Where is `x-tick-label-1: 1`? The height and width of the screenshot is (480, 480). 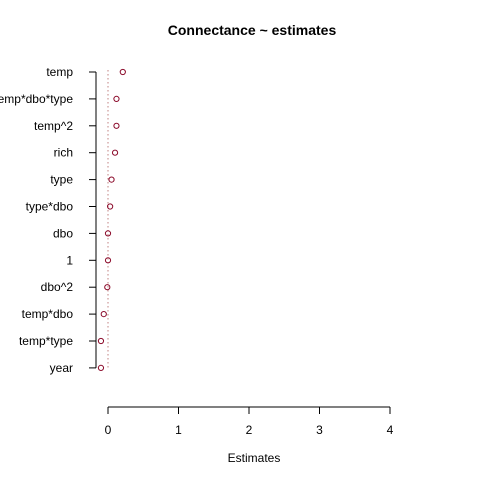
x-tick-label-1: 1 is located at coordinates (178, 430).